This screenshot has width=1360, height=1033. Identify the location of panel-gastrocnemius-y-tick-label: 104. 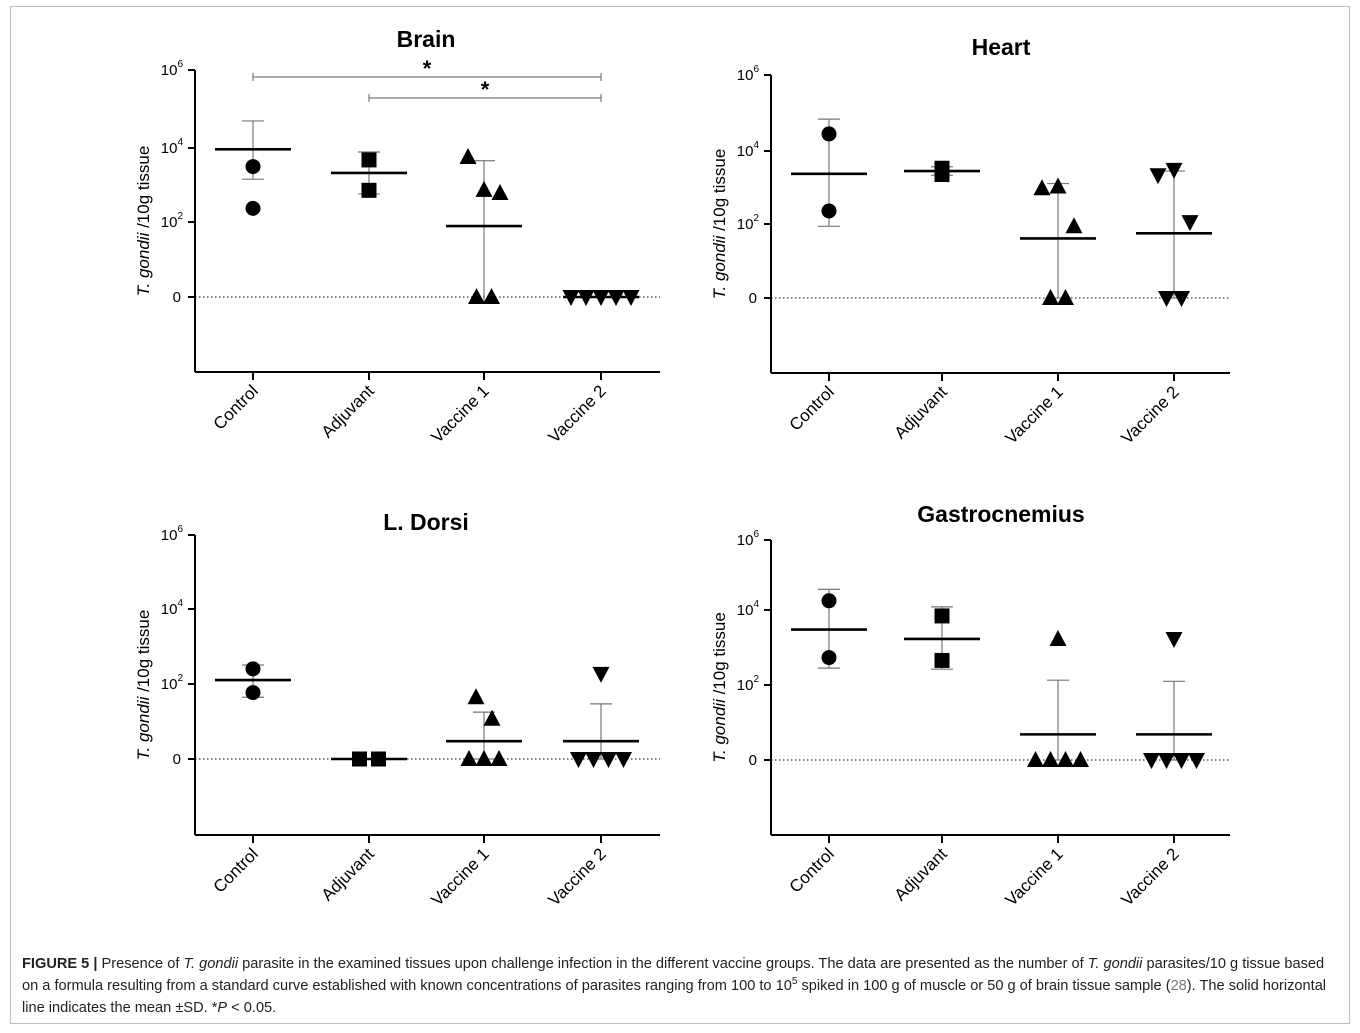
(748, 609).